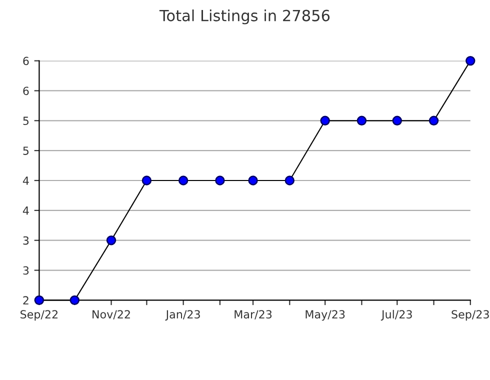 Image resolution: width=490 pixels, height=380 pixels. What do you see at coordinates (39, 315) in the screenshot?
I see `x-tick-label: Sep/22` at bounding box center [39, 315].